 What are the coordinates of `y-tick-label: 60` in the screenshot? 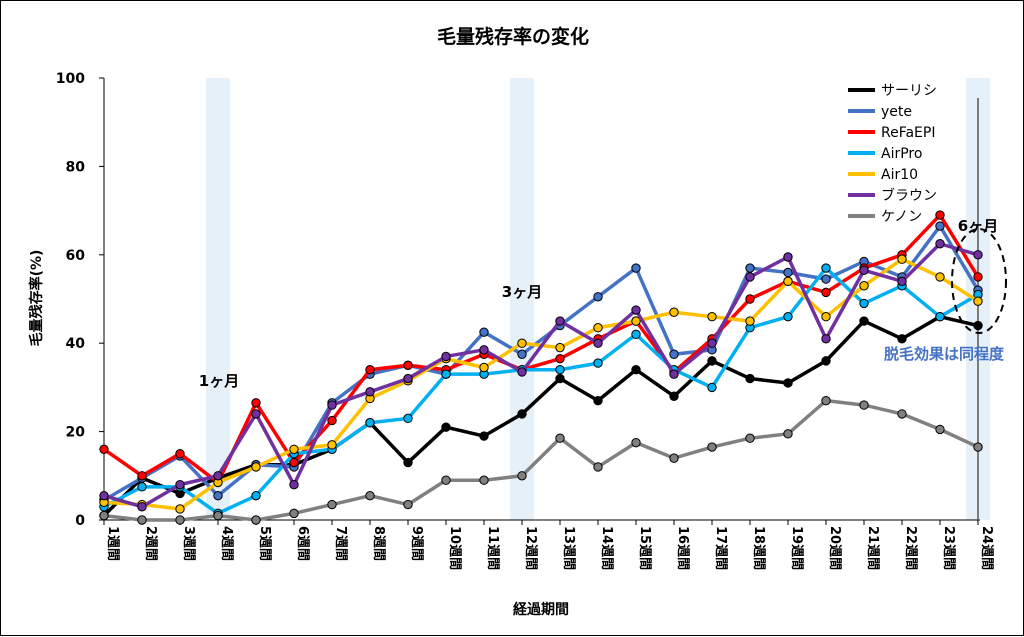 It's located at (76, 256).